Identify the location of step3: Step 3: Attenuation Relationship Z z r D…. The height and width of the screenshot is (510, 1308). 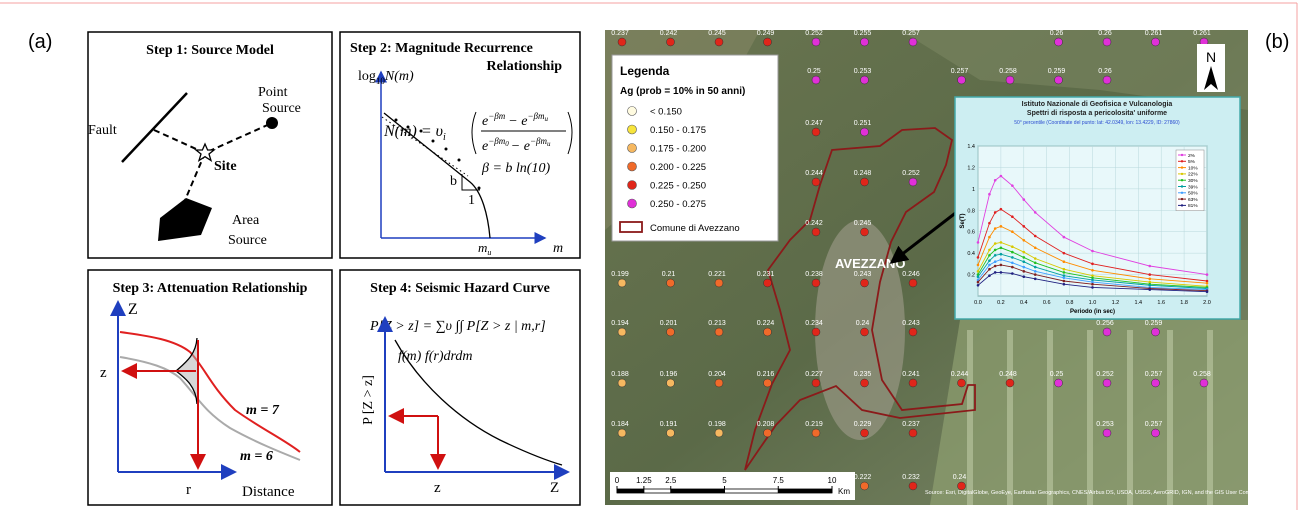
(210, 387).